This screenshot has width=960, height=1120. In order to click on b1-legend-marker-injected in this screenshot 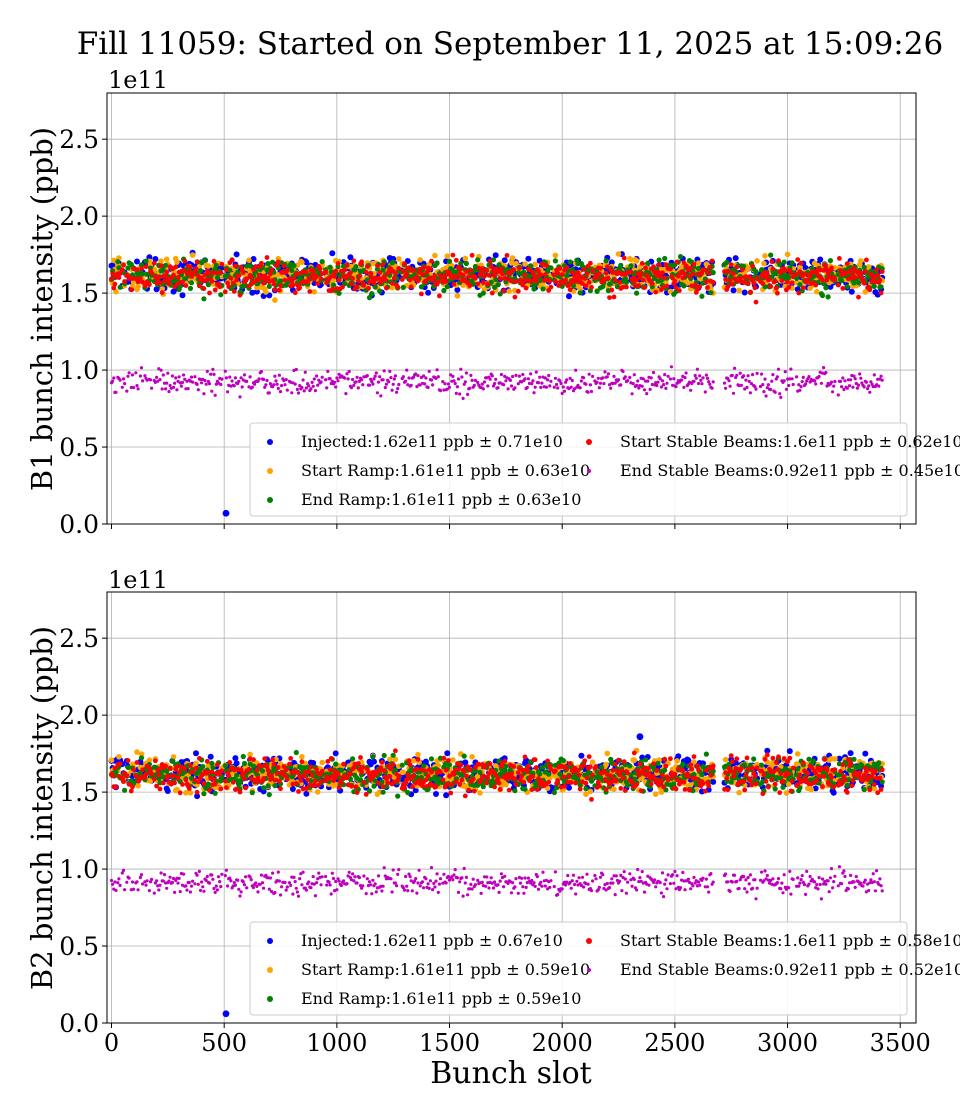, I will do `click(270, 442)`.